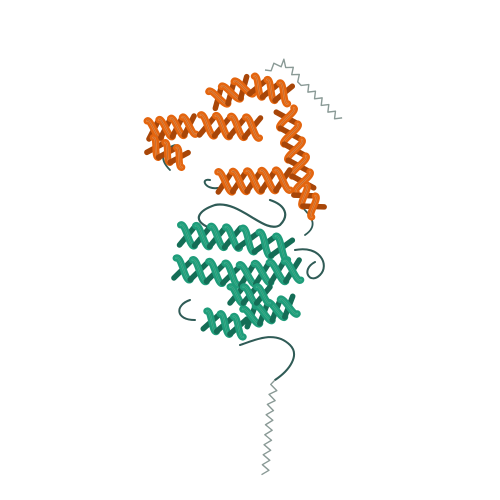 Image resolution: width=500 pixels, height=500 pixels. I want to click on disordered-tails, so click(302, 267).